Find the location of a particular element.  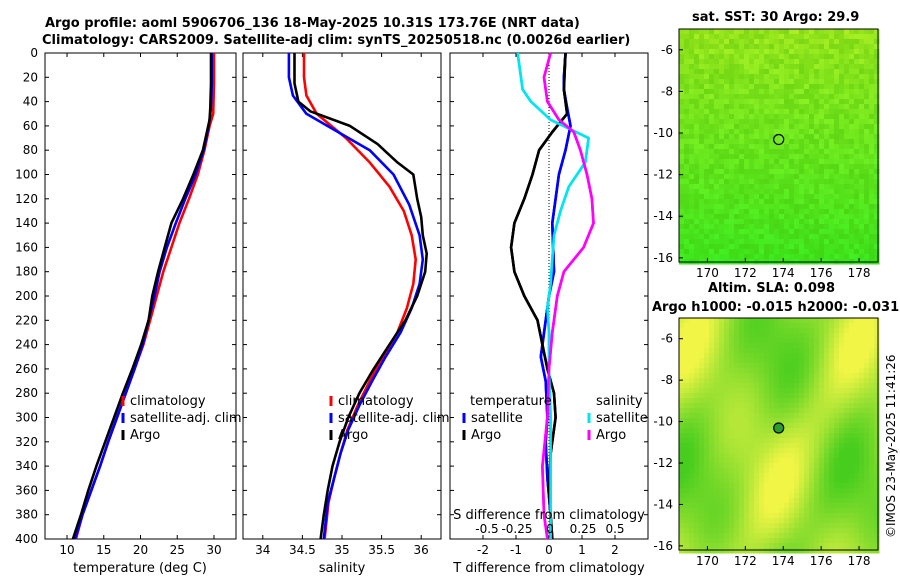

difference-x2label: S difference from climatology is located at coordinates (549, 515).